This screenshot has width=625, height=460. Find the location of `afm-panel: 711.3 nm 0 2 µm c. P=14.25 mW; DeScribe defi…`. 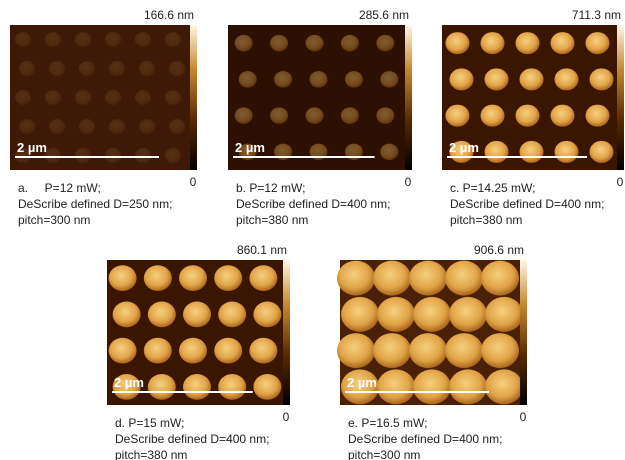

afm-panel: 711.3 nm 0 2 µm c. P=14.25 mW; DeScribe defi… is located at coordinates (533, 117).